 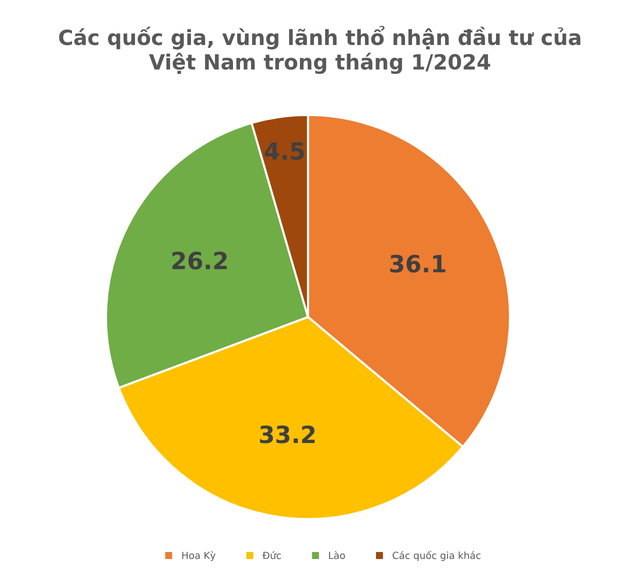 What do you see at coordinates (287, 434) in the screenshot?
I see `data-label: 33.2` at bounding box center [287, 434].